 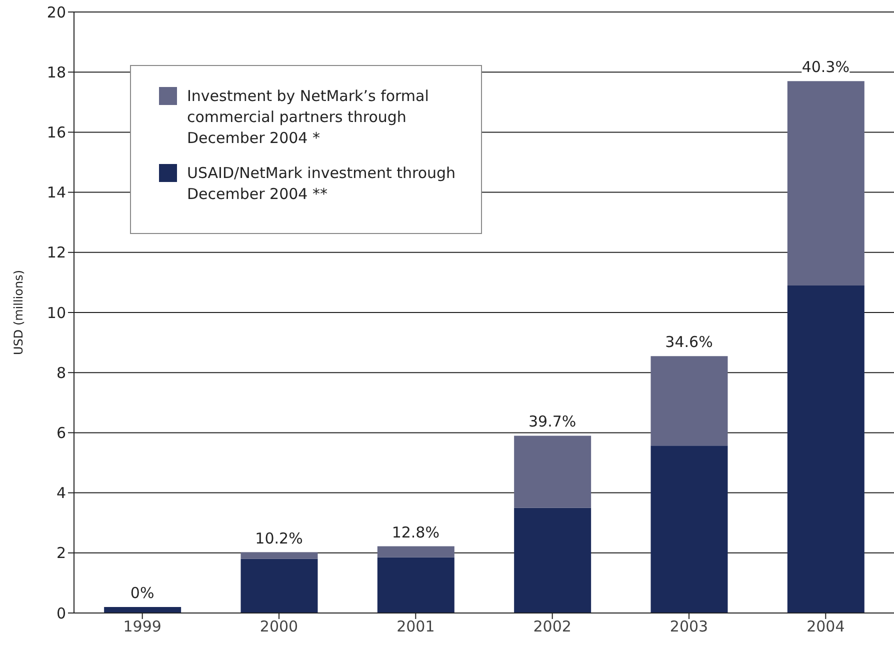 What do you see at coordinates (18, 313) in the screenshot?
I see `y-axis-title: USD (millions)` at bounding box center [18, 313].